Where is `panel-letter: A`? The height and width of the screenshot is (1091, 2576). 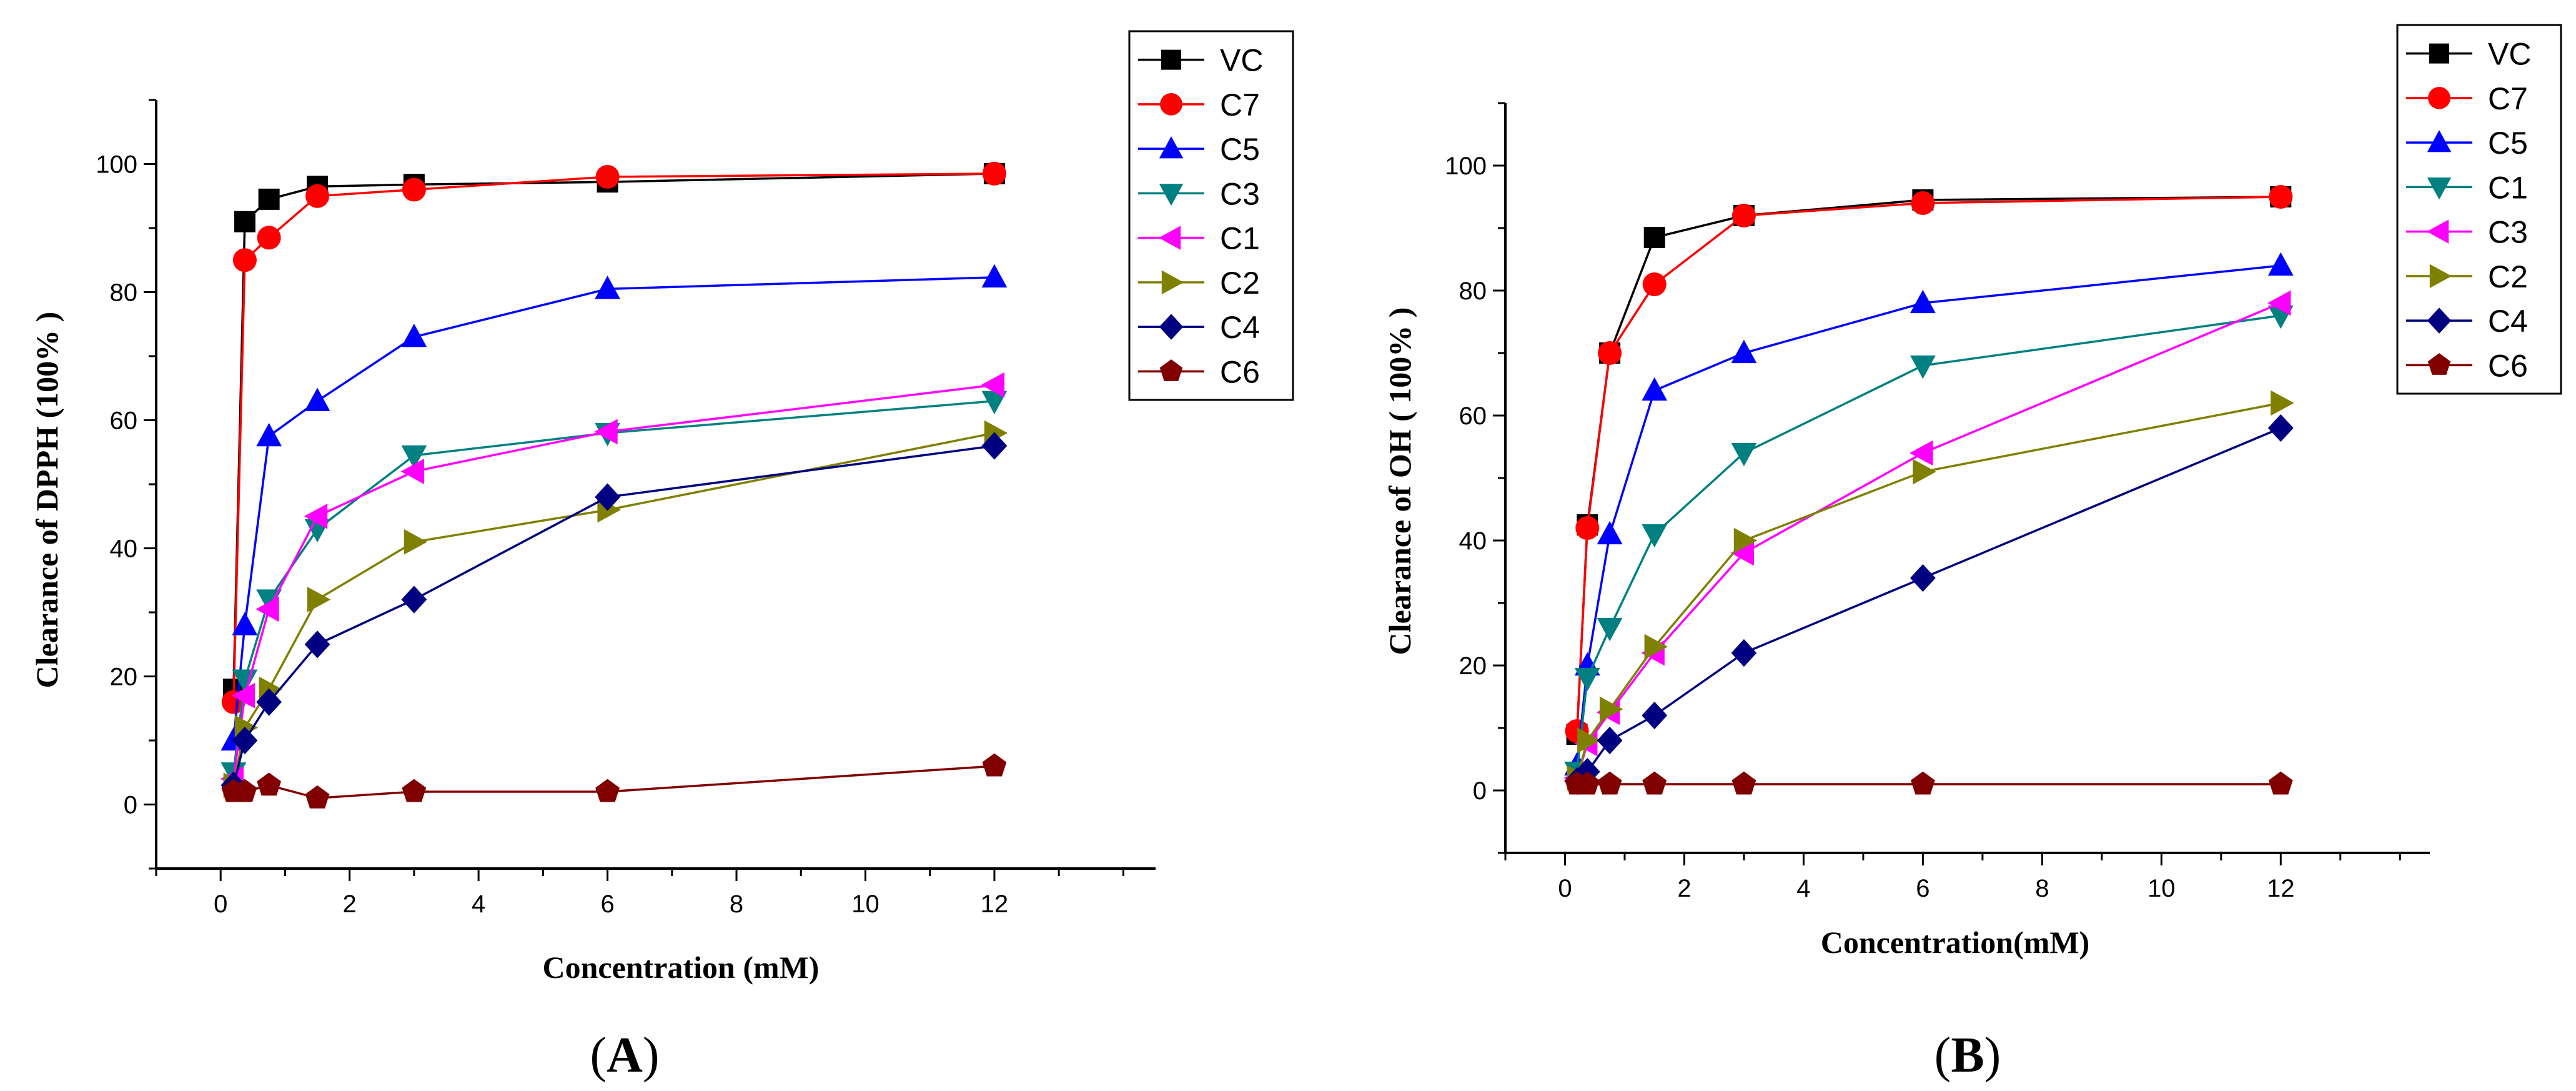 panel-letter: A is located at coordinates (625, 1055).